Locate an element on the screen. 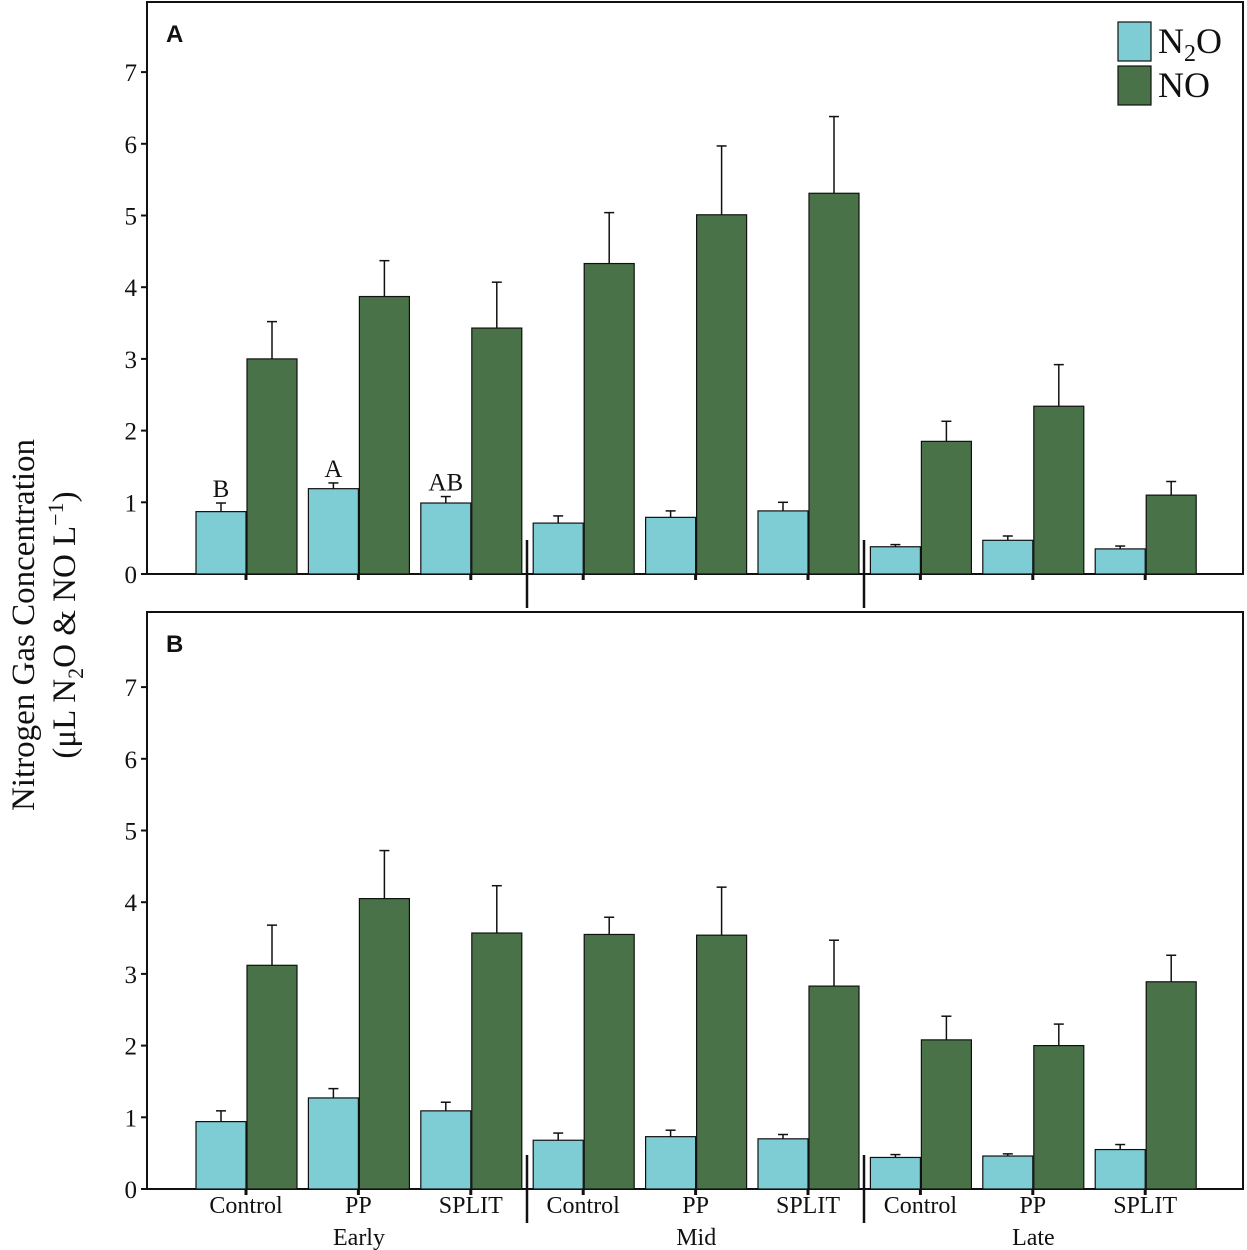 The image size is (1247, 1250). y-axis-label-open: ( is located at coordinates (65, 753).